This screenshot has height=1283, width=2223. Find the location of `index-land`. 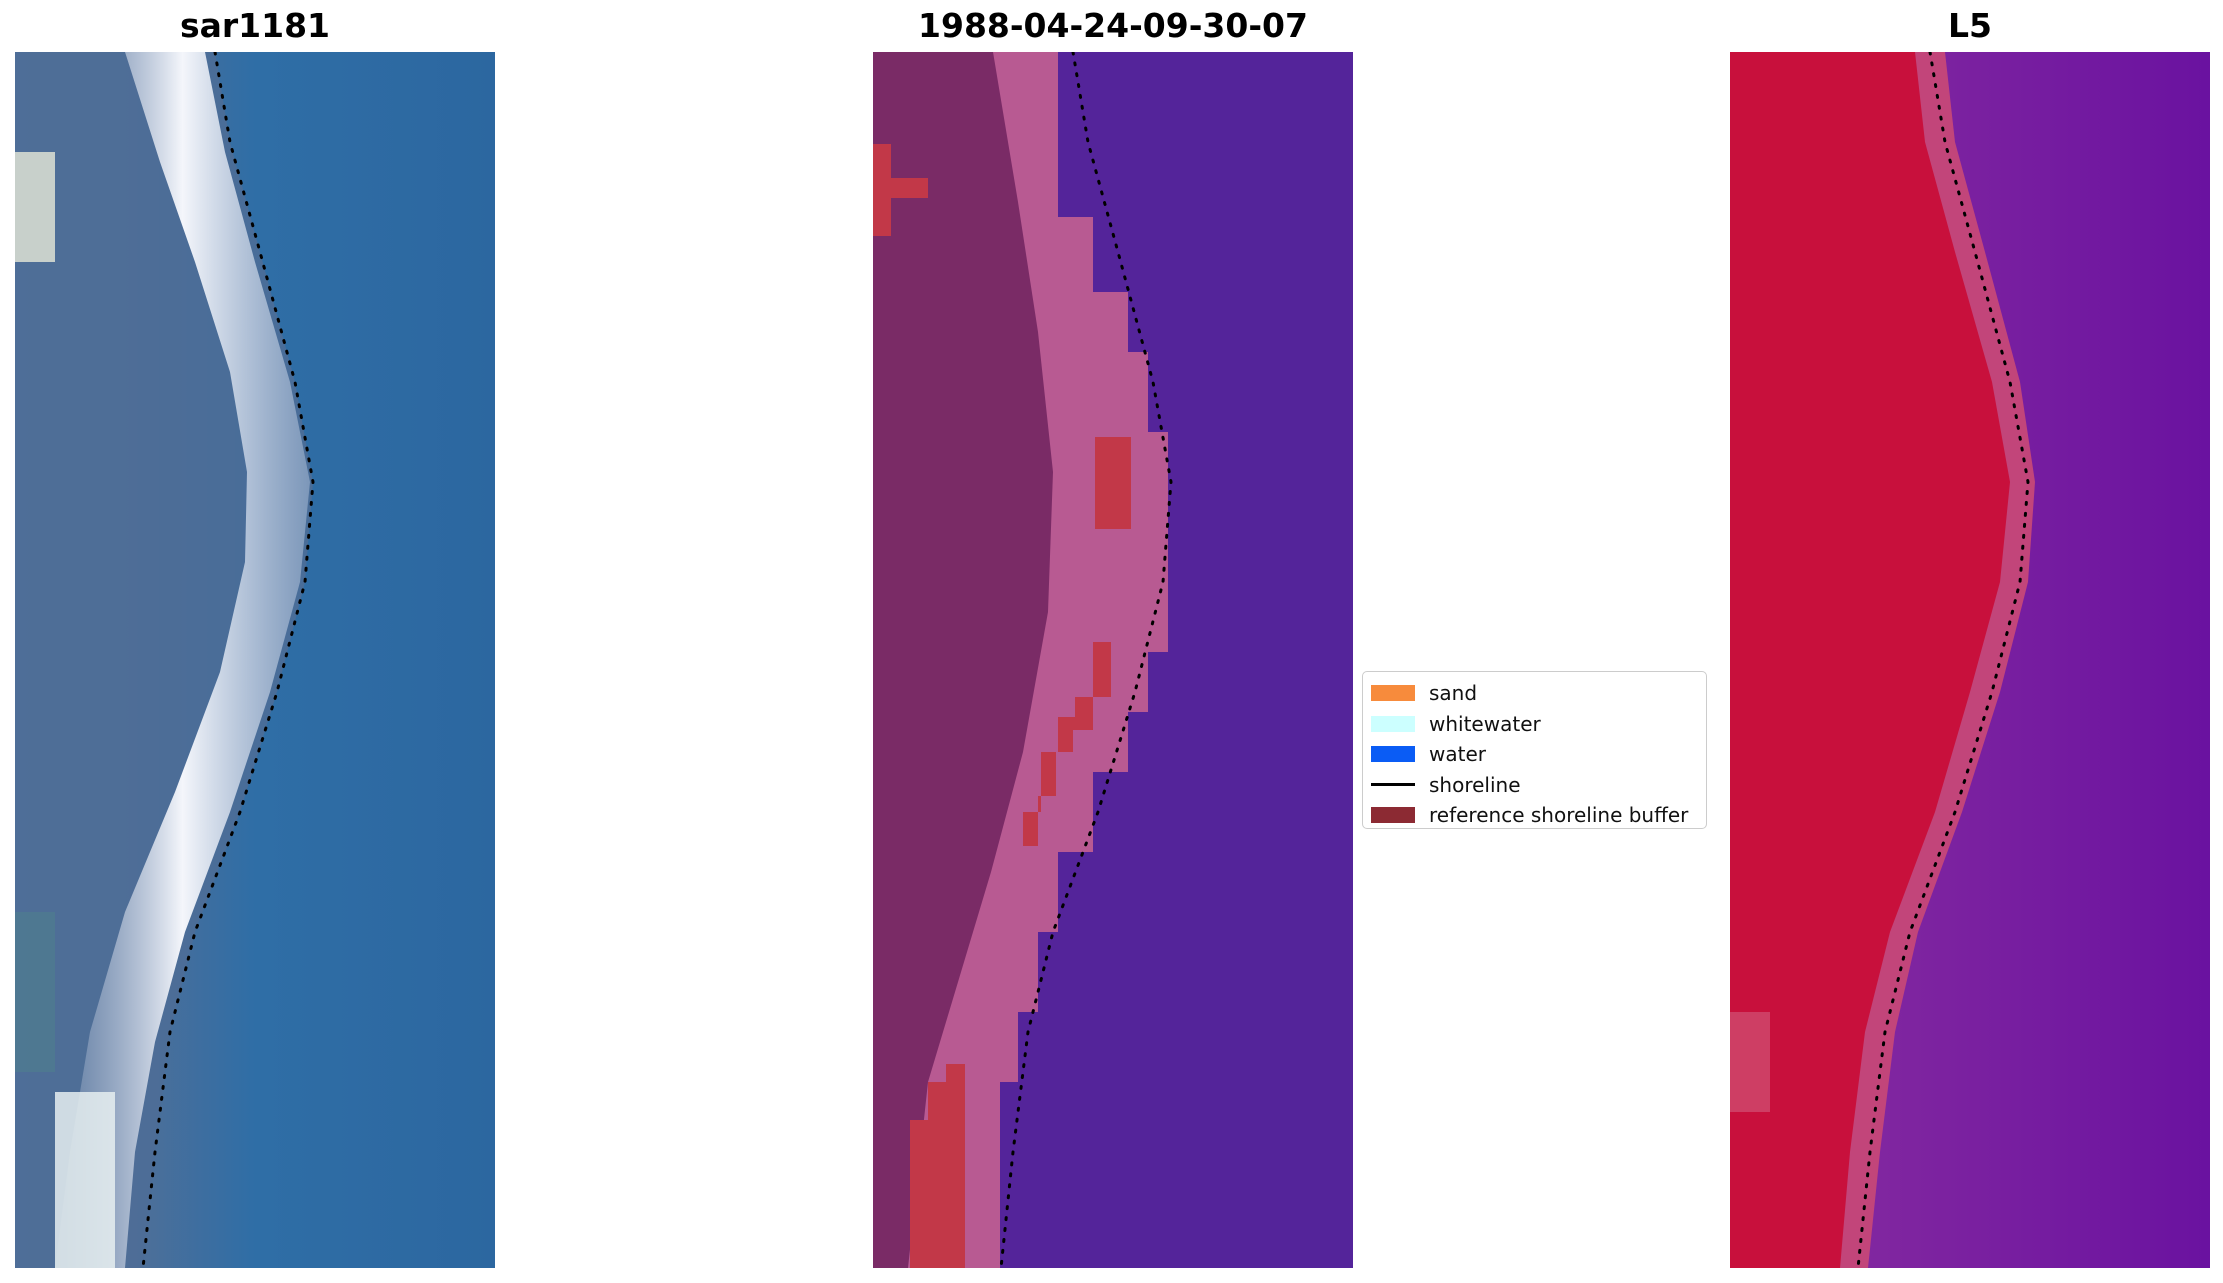

index-land is located at coordinates (1870, 660).